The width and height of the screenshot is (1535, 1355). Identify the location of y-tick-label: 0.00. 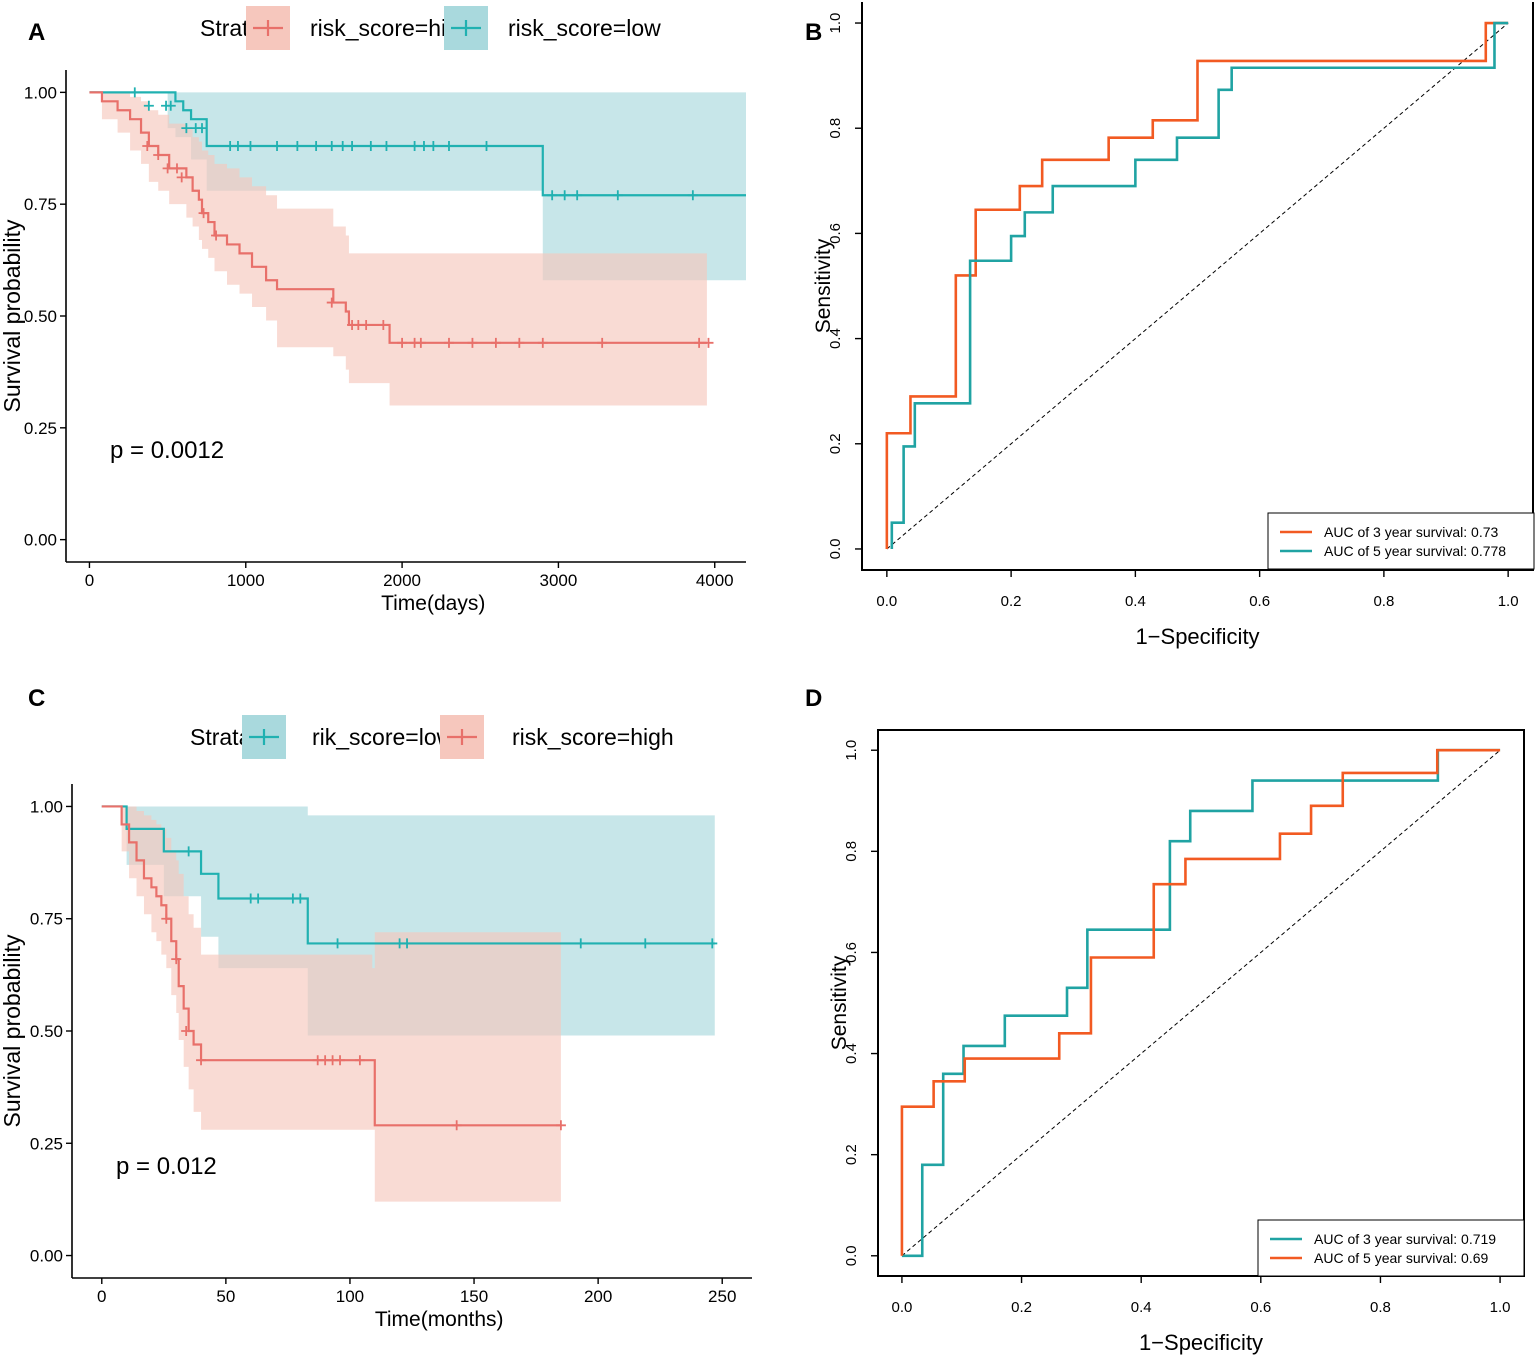
(46, 1256).